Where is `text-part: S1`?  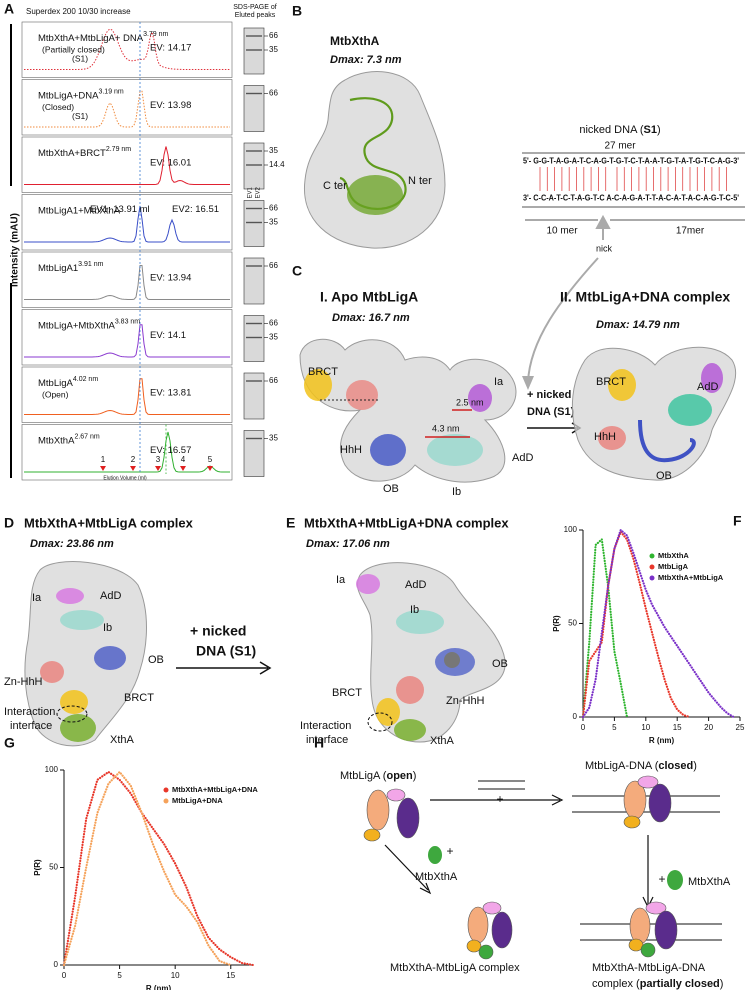
text-part: S1 is located at coordinates (650, 130).